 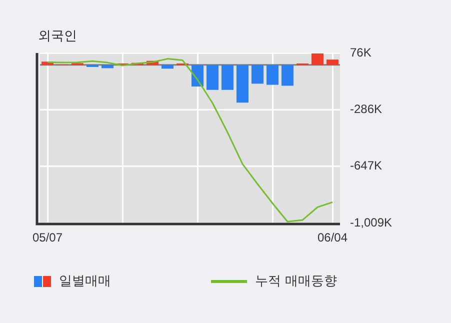 What do you see at coordinates (57, 36) in the screenshot?
I see `chart-title: 외국인` at bounding box center [57, 36].